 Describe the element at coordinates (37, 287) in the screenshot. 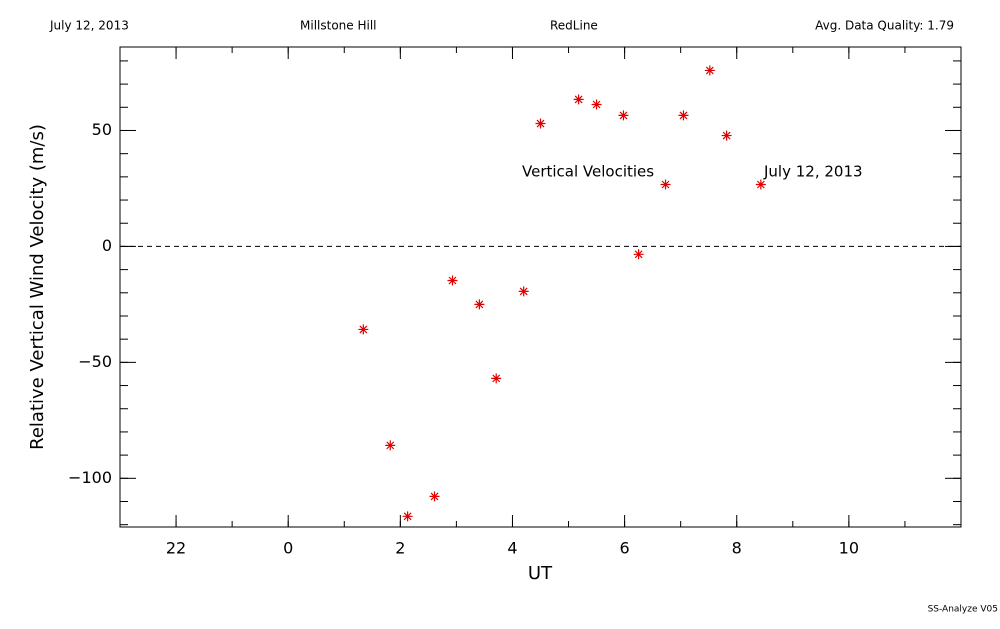

I see `y-axis-label: Relative Vertical Wind Velocity (m/s)` at that location.